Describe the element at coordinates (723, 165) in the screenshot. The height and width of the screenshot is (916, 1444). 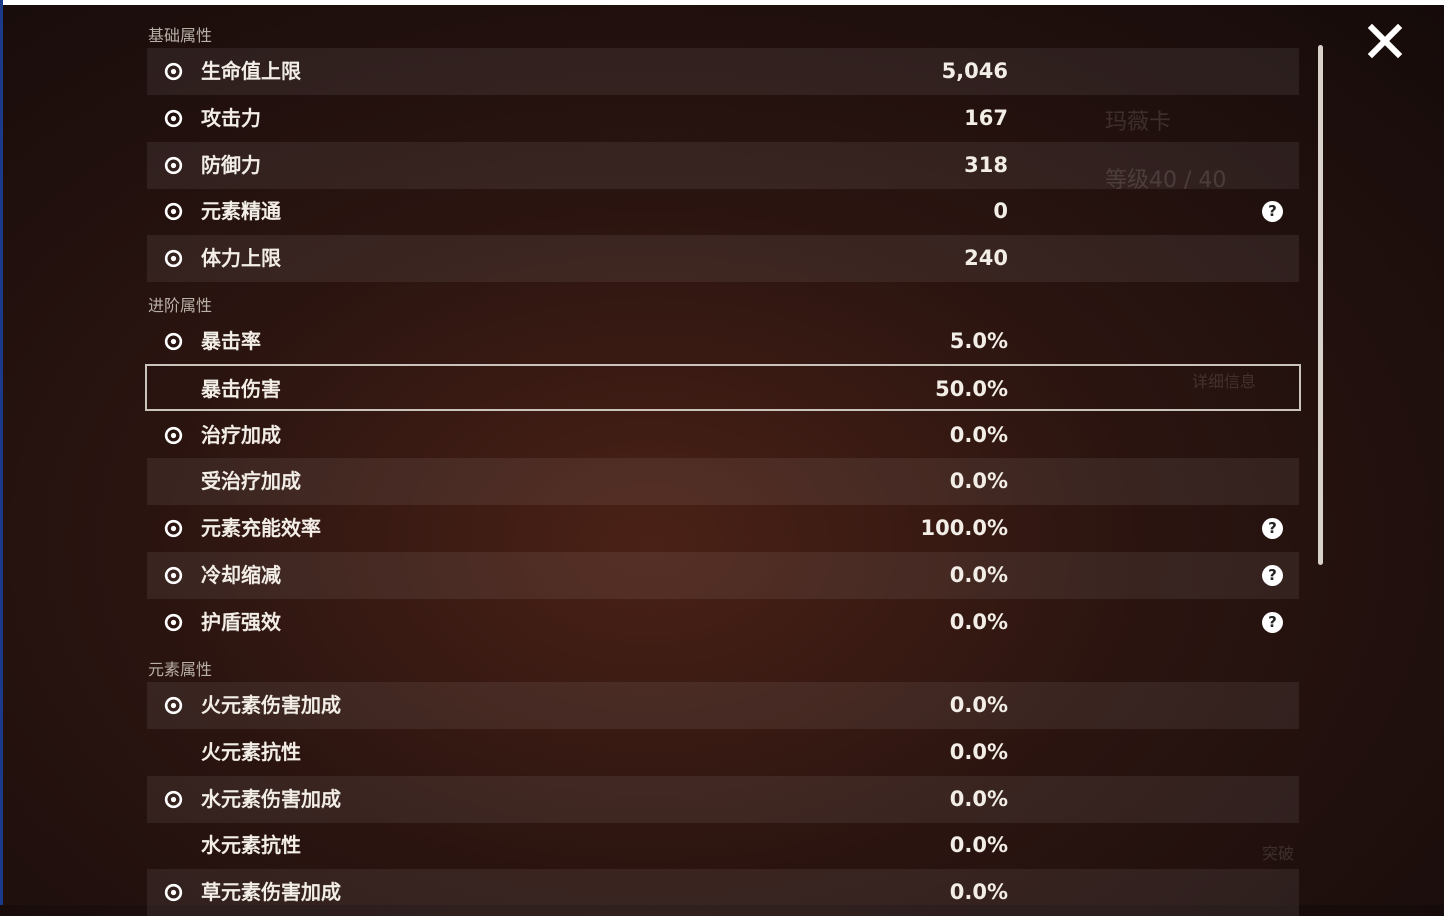
I see `stat-row: 防御力 318` at that location.